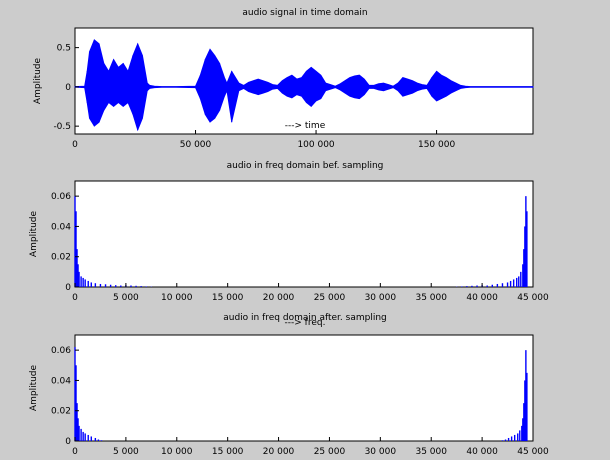  I want to click on chart-title: audio signal in time domain, so click(304, 13).